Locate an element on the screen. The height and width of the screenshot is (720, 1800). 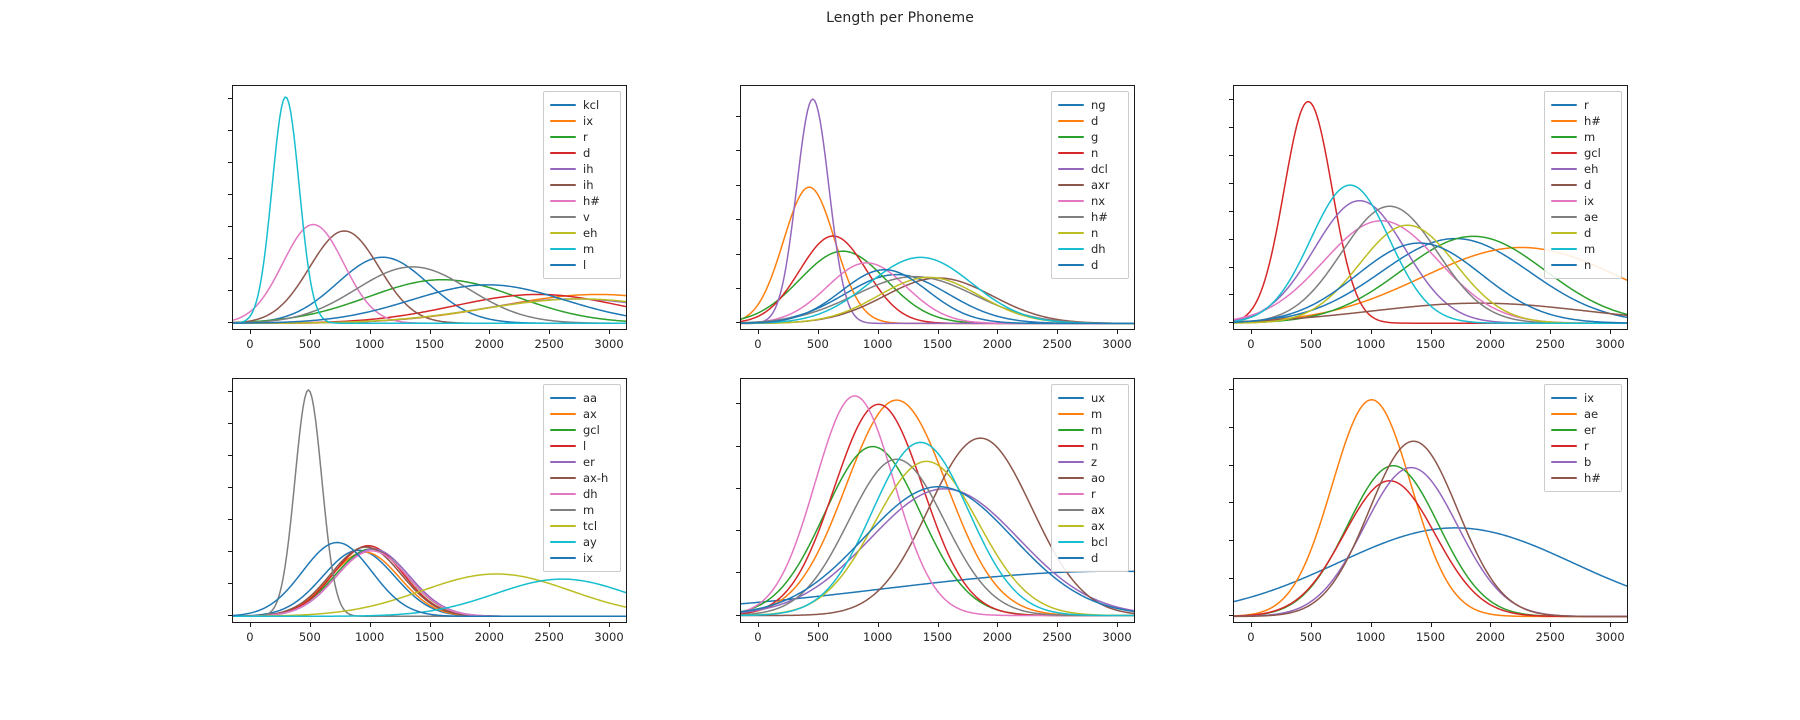
legend-item: g is located at coordinates (1090, 137).